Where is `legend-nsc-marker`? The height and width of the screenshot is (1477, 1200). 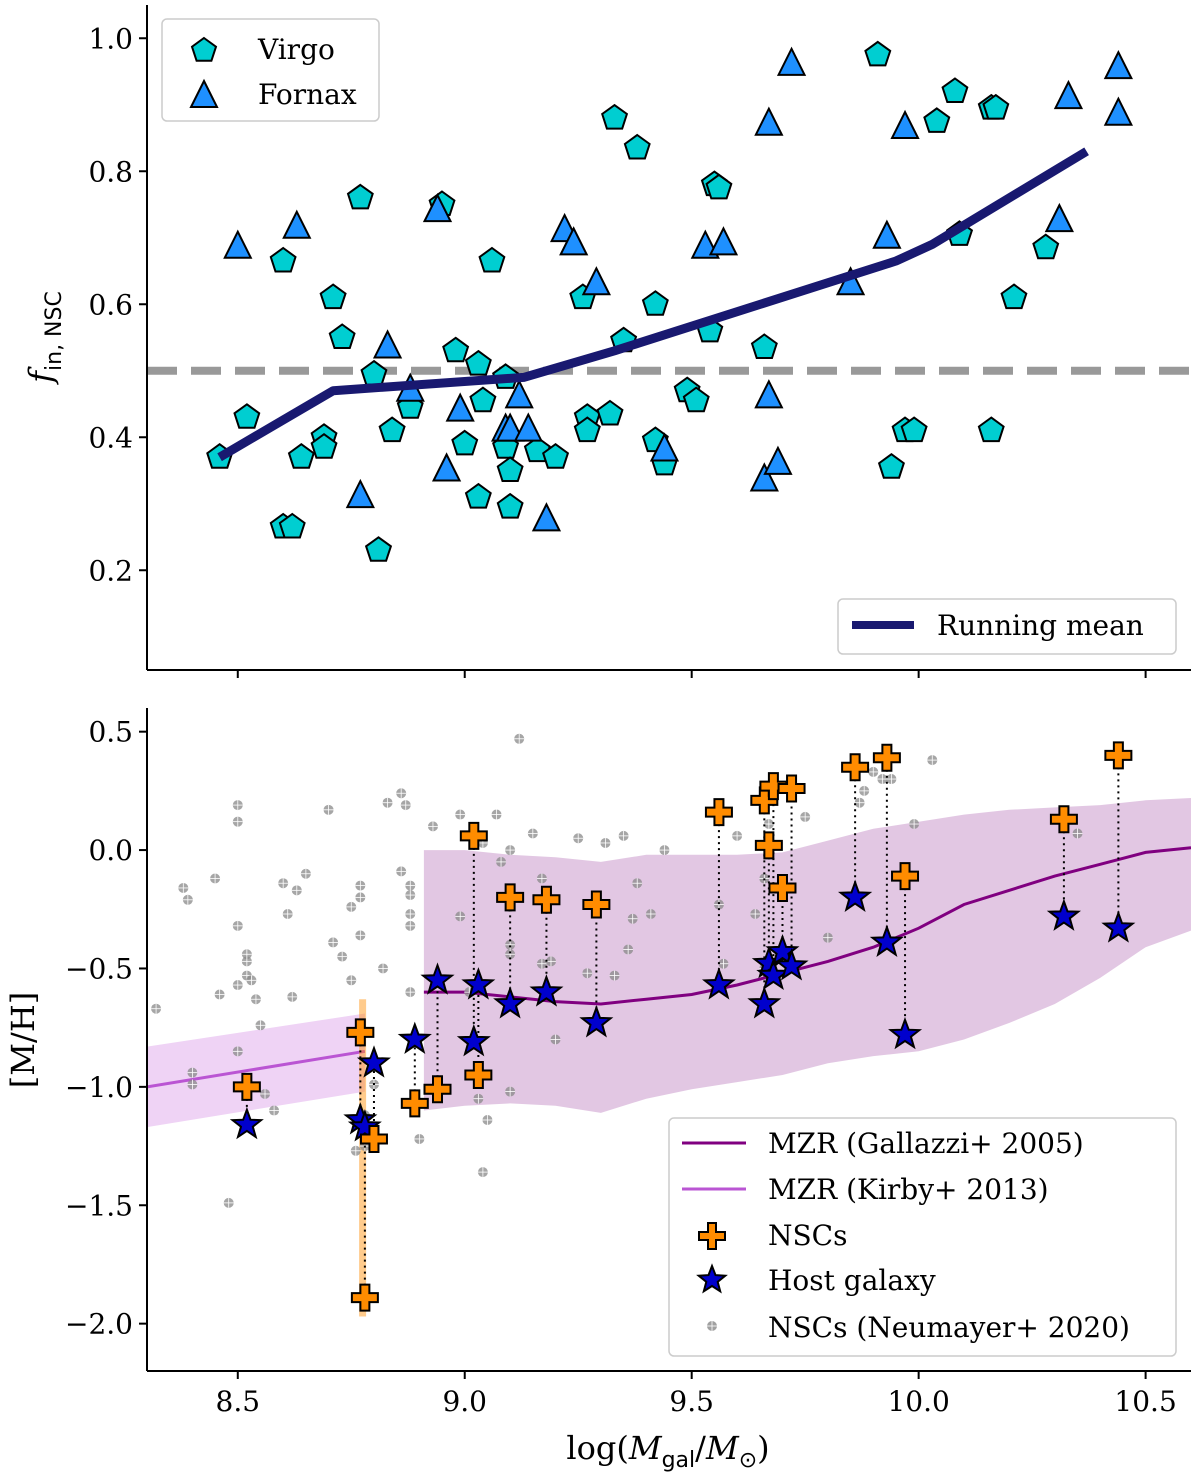
legend-nsc-marker is located at coordinates (712, 1236).